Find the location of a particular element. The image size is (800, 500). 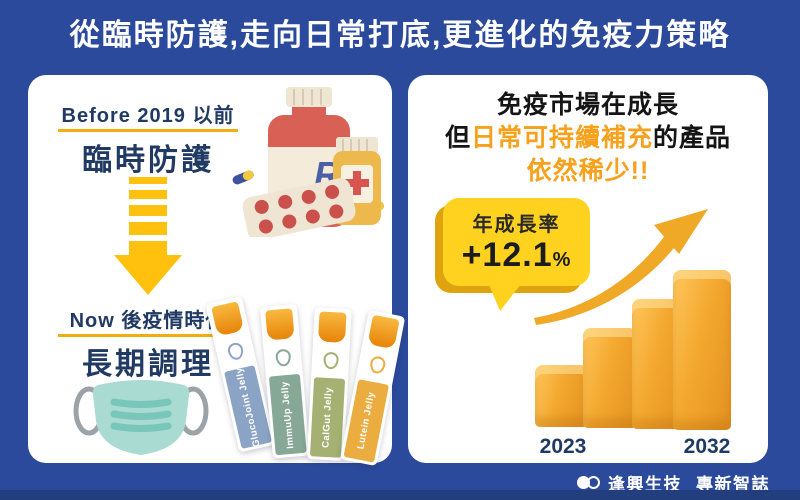

now-label: Now 後疫情時代 is located at coordinates (148, 321).